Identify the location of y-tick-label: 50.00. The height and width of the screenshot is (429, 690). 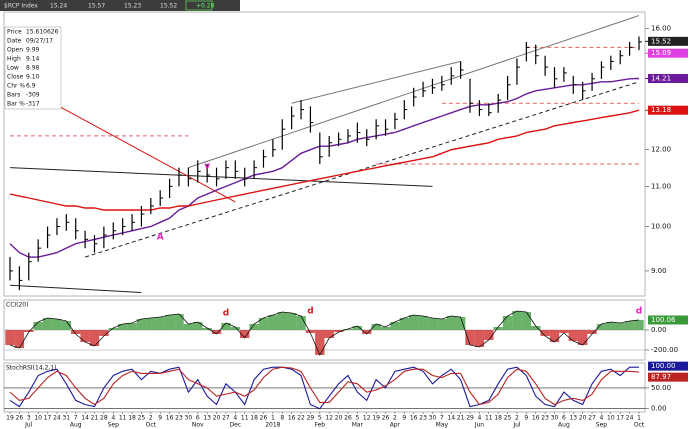
(661, 388).